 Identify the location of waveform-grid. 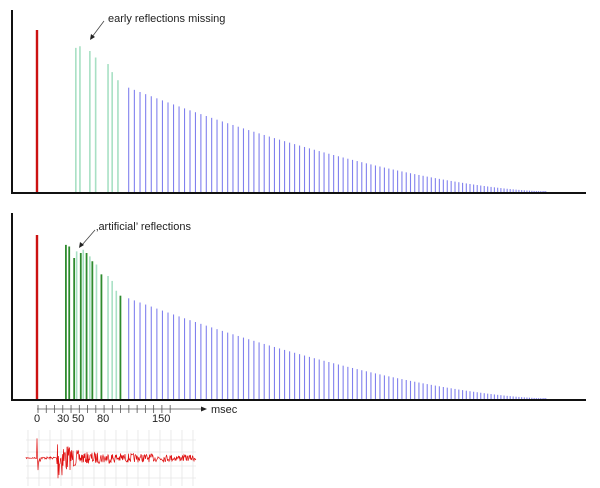
(111, 458).